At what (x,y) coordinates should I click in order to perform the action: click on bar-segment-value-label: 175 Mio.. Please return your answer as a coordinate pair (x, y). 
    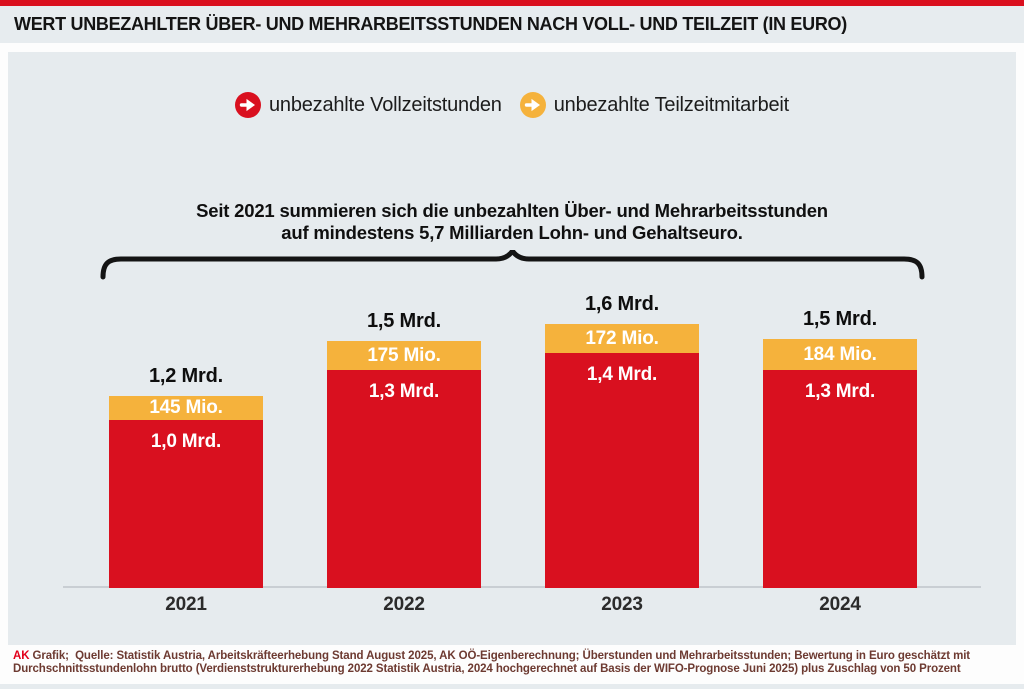
    Looking at the image, I should click on (404, 355).